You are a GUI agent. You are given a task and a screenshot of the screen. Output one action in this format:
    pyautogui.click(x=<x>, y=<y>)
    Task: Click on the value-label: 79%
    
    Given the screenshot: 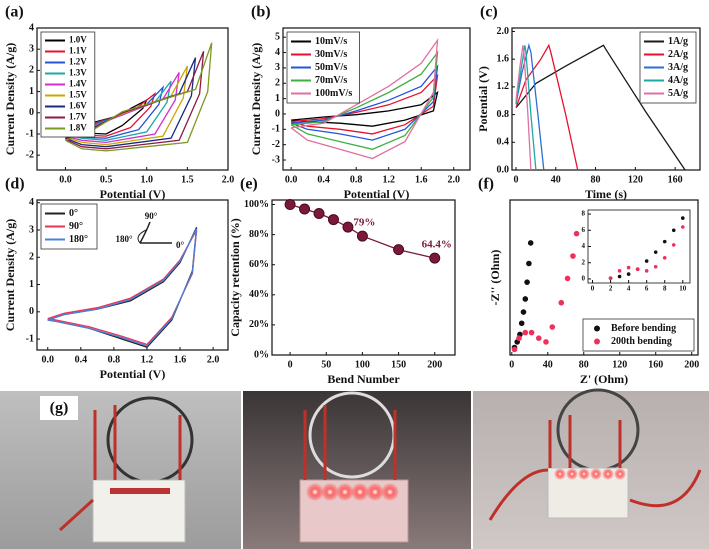 What is the action you would take?
    pyautogui.click(x=364, y=223)
    